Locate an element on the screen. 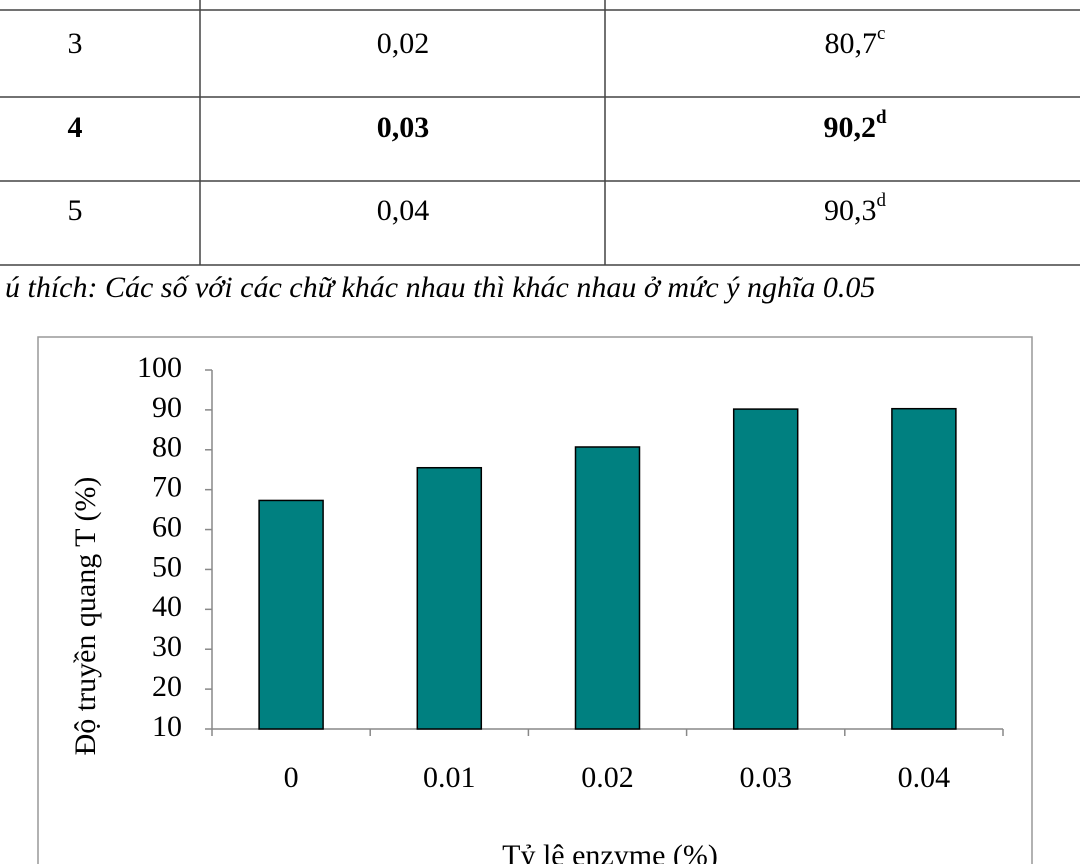 Image resolution: width=1080 pixels, height=864 pixels. y-tick-label: 30 is located at coordinates (167, 646).